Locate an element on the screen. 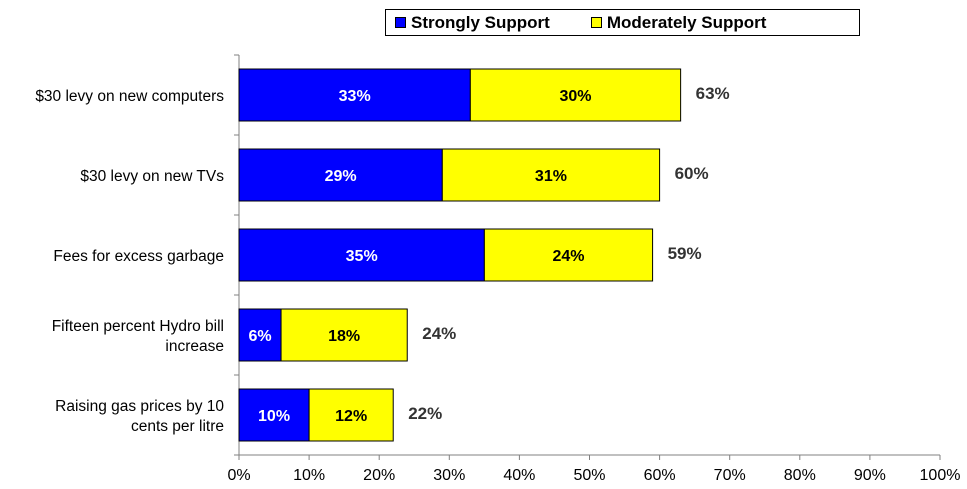 The width and height of the screenshot is (967, 489). category-label: $30 levy on new TVs is located at coordinates (152, 176).